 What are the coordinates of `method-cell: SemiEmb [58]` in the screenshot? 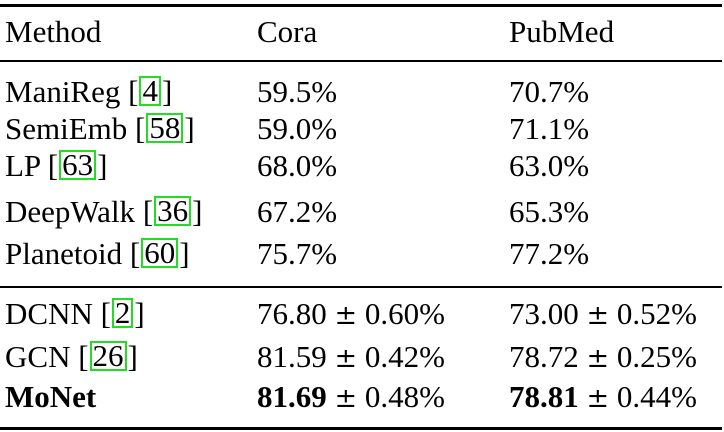 It's located at (100, 129).